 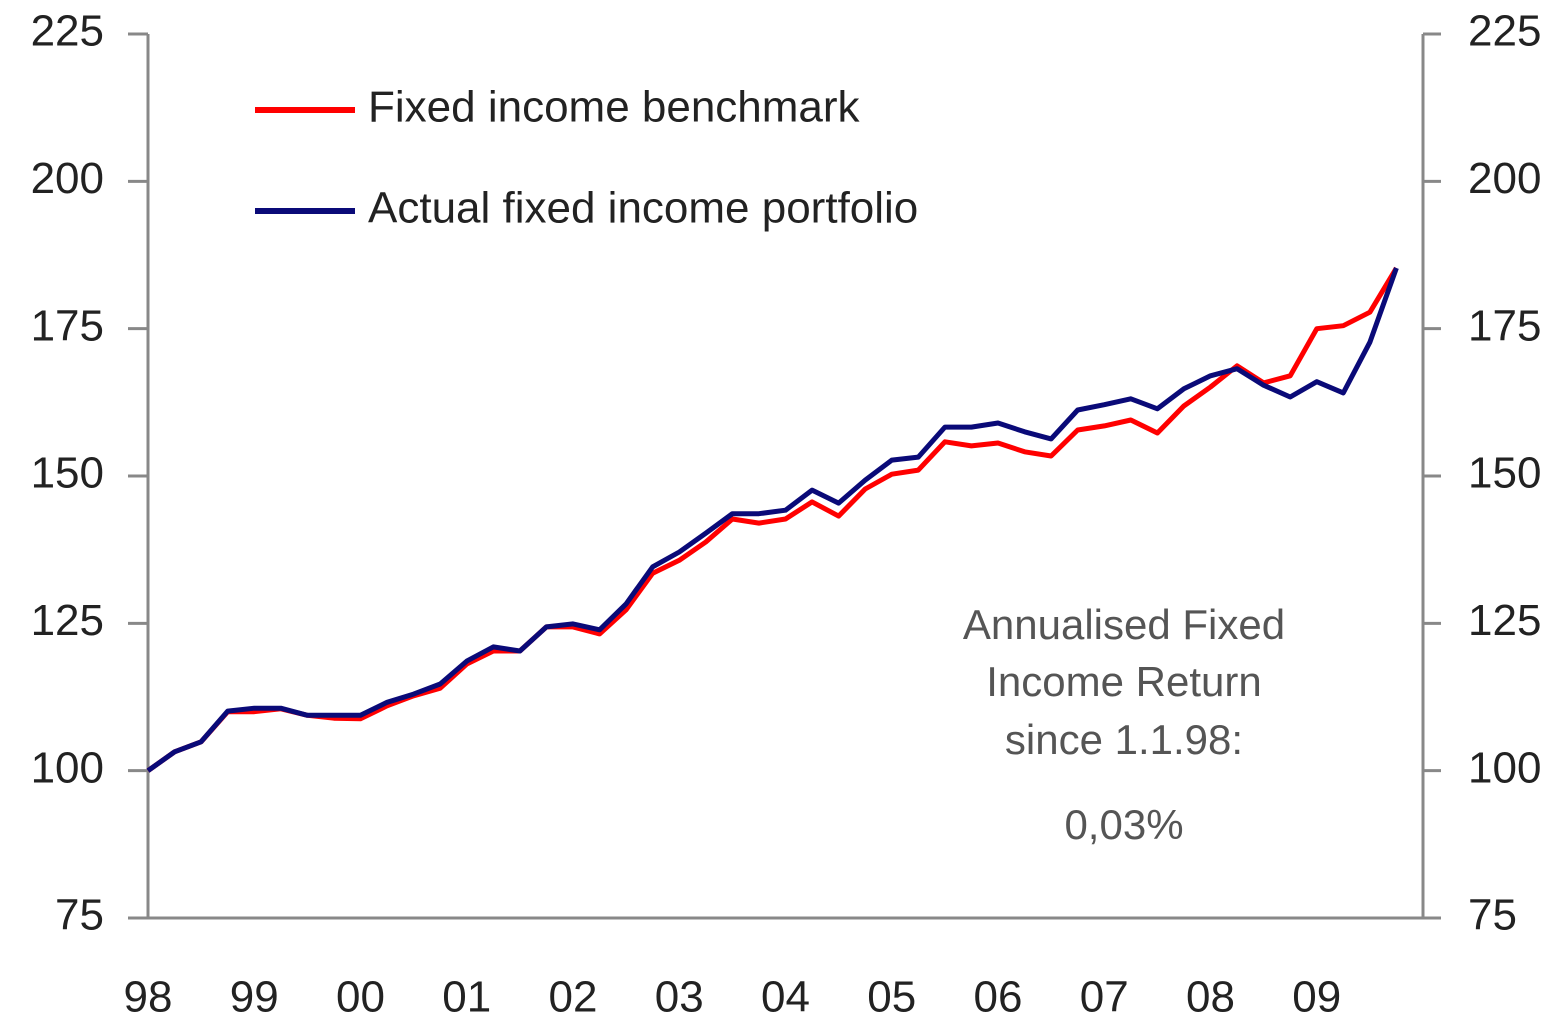 What do you see at coordinates (679, 997) in the screenshot?
I see `x-tick-label: 03` at bounding box center [679, 997].